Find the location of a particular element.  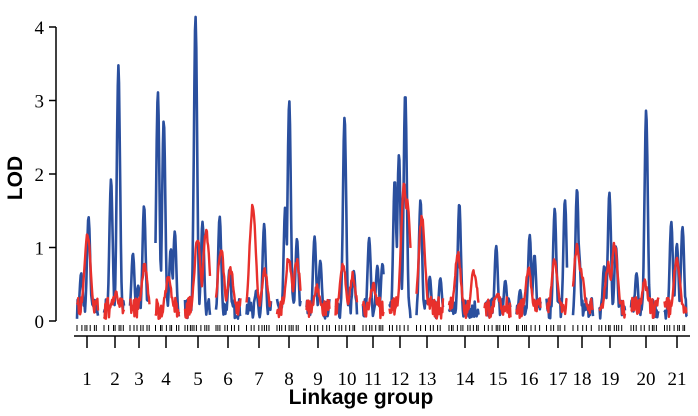

x-tick-label: 17 is located at coordinates (558, 379).